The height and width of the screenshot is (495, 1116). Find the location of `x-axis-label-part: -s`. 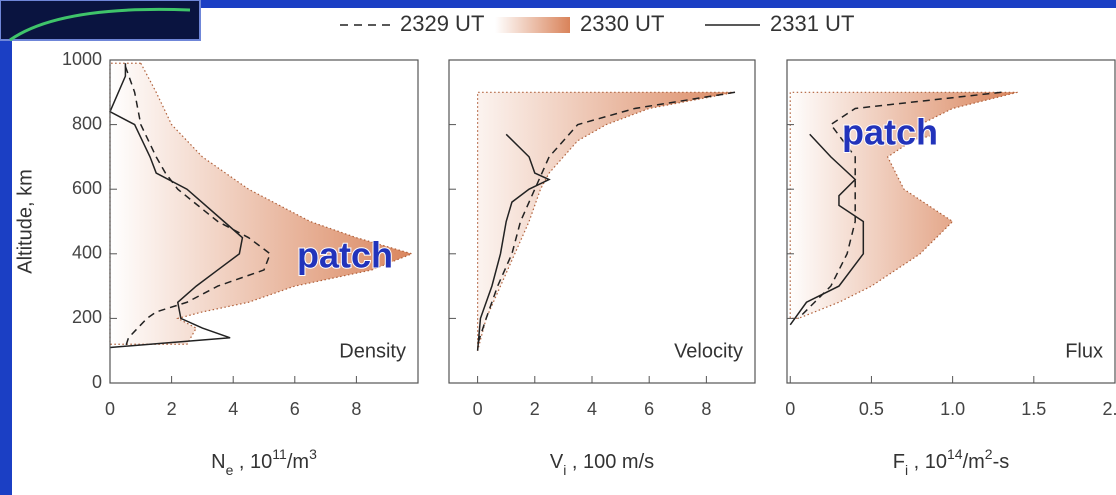

x-axis-label-part: -s is located at coordinates (1001, 462).